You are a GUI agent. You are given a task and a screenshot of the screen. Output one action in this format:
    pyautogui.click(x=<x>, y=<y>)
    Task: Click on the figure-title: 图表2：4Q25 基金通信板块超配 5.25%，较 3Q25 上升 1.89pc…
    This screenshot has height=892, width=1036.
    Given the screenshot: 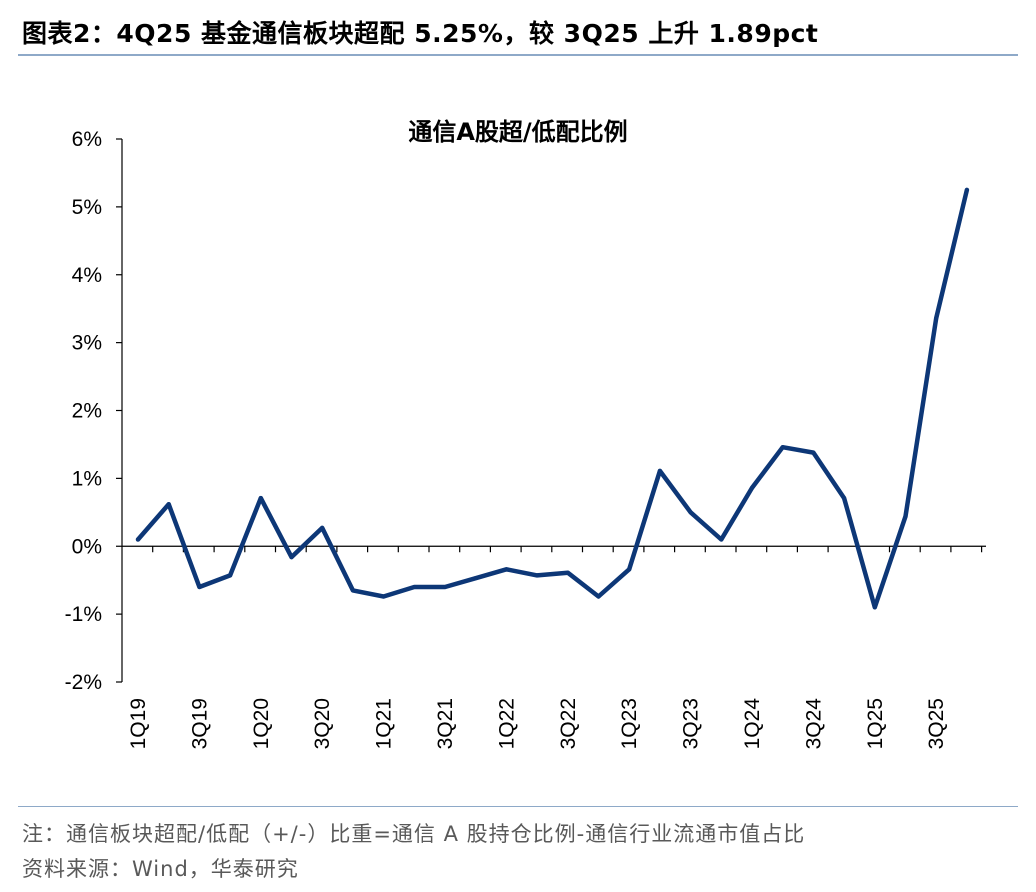 What is the action you would take?
    pyautogui.click(x=420, y=32)
    